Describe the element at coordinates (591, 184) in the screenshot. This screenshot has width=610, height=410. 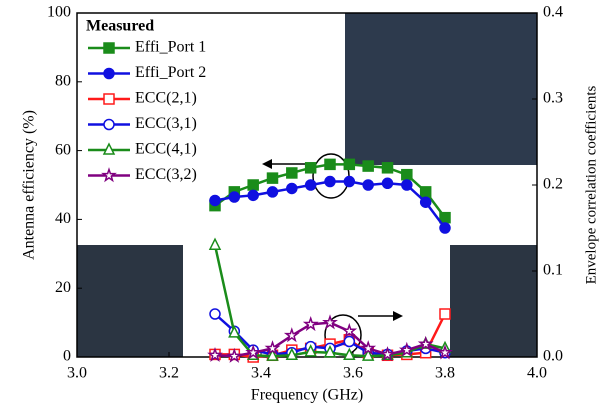
I see `y2-axis-label: Envelope correlation coefficients` at that location.